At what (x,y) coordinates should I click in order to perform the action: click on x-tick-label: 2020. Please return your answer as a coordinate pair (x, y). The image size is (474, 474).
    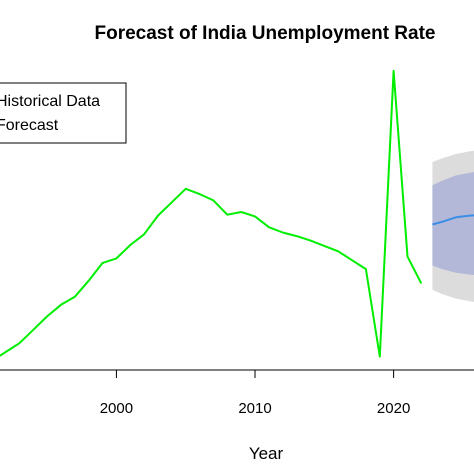
    Looking at the image, I should click on (393, 408).